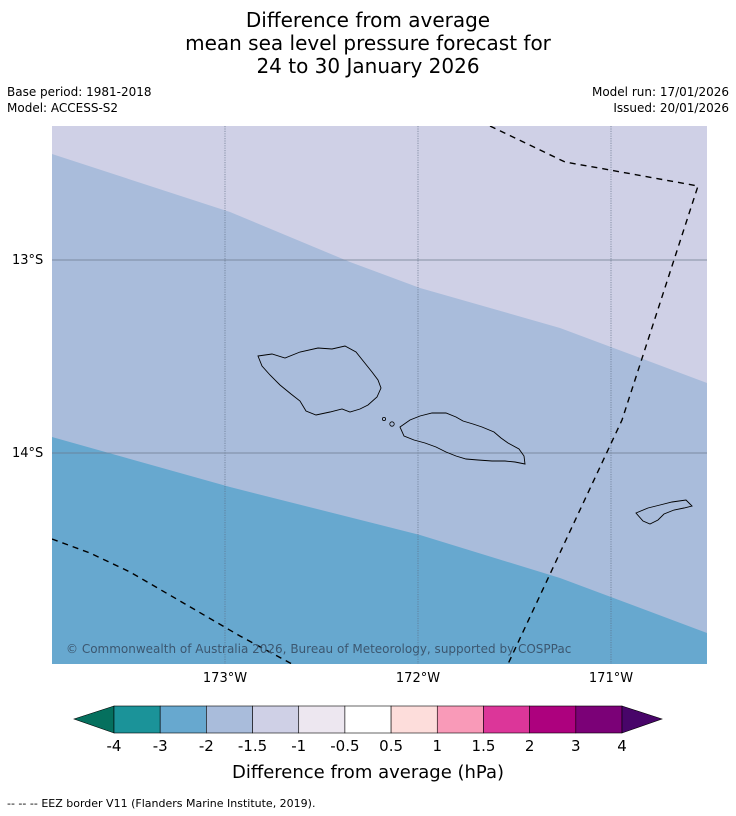  Describe the element at coordinates (671, 108) in the screenshot. I see `issued-date: Issued: 20/01/2026` at that location.